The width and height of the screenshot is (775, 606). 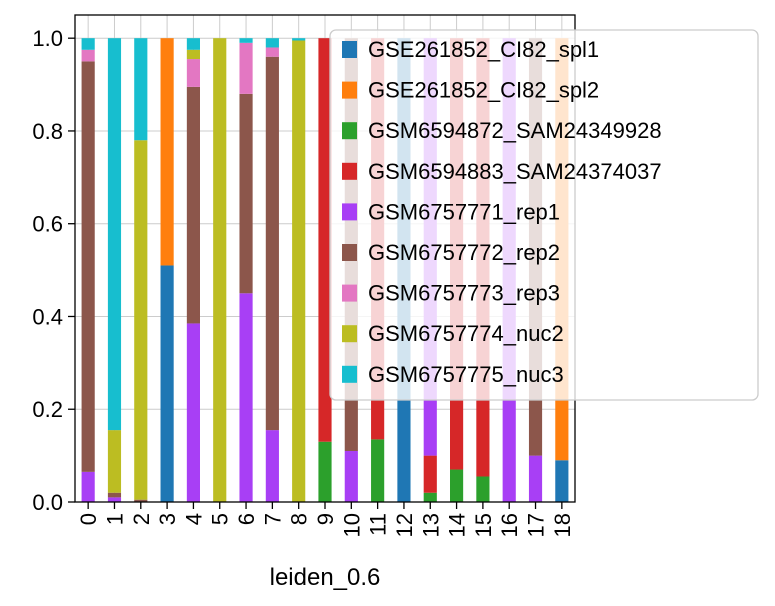 I want to click on x-tick-label: 6, so click(x=246, y=519).